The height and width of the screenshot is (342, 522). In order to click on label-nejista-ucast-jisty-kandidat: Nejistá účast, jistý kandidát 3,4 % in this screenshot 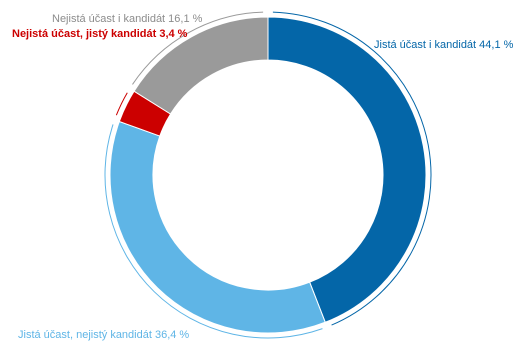, I will do `click(100, 34)`.